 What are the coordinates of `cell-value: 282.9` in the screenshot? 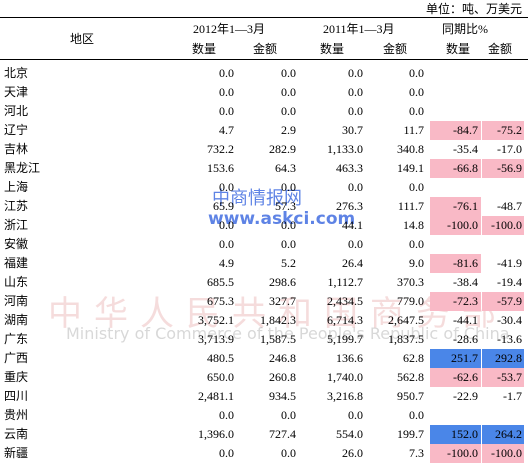 It's located at (282, 149).